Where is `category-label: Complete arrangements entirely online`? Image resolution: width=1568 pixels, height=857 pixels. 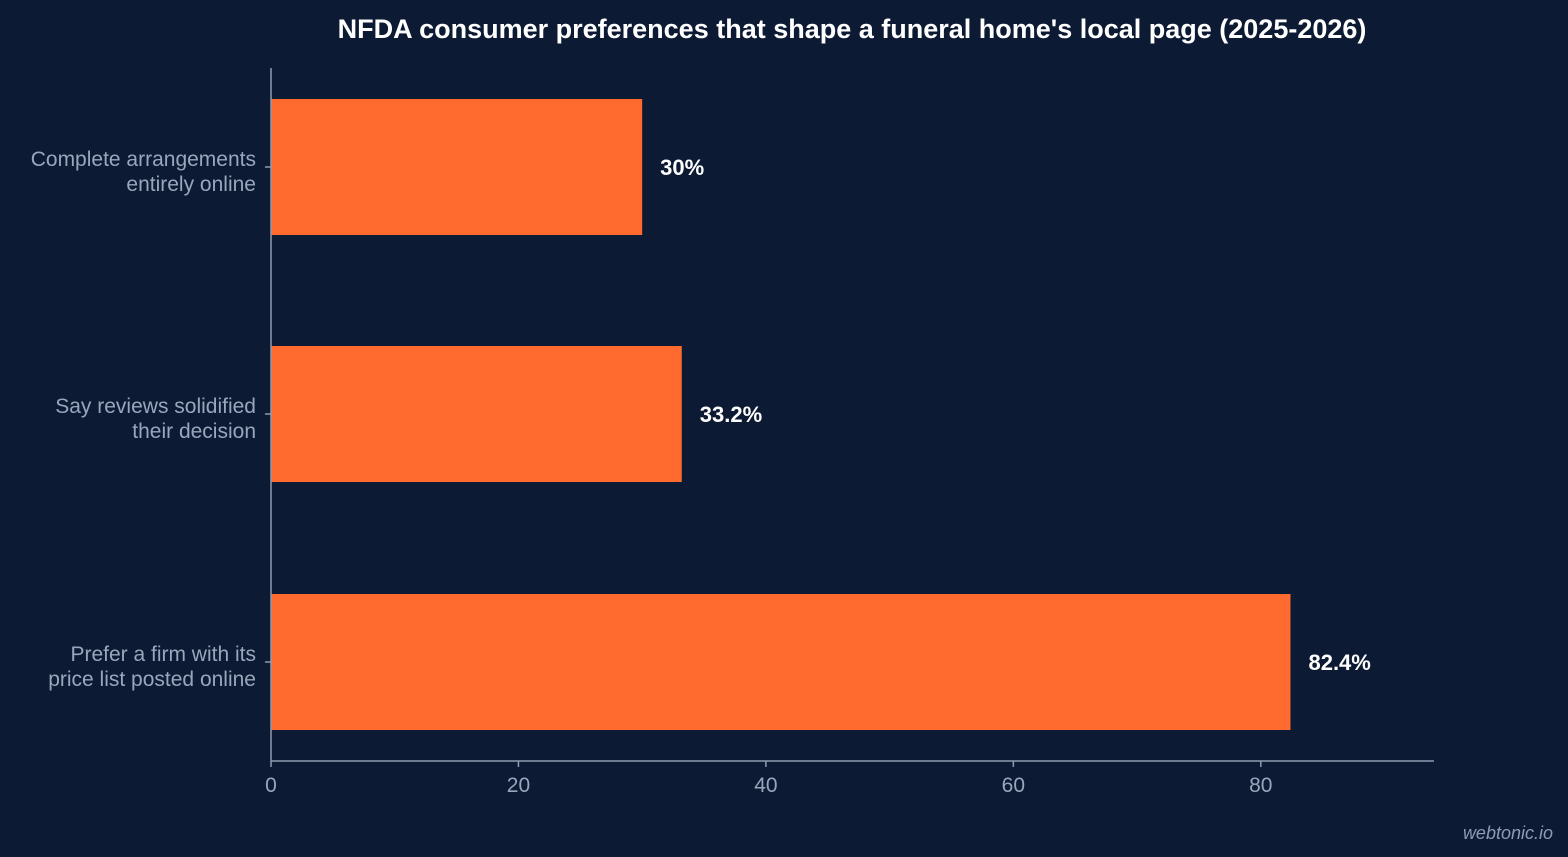 category-label: Complete arrangements entirely online is located at coordinates (143, 172).